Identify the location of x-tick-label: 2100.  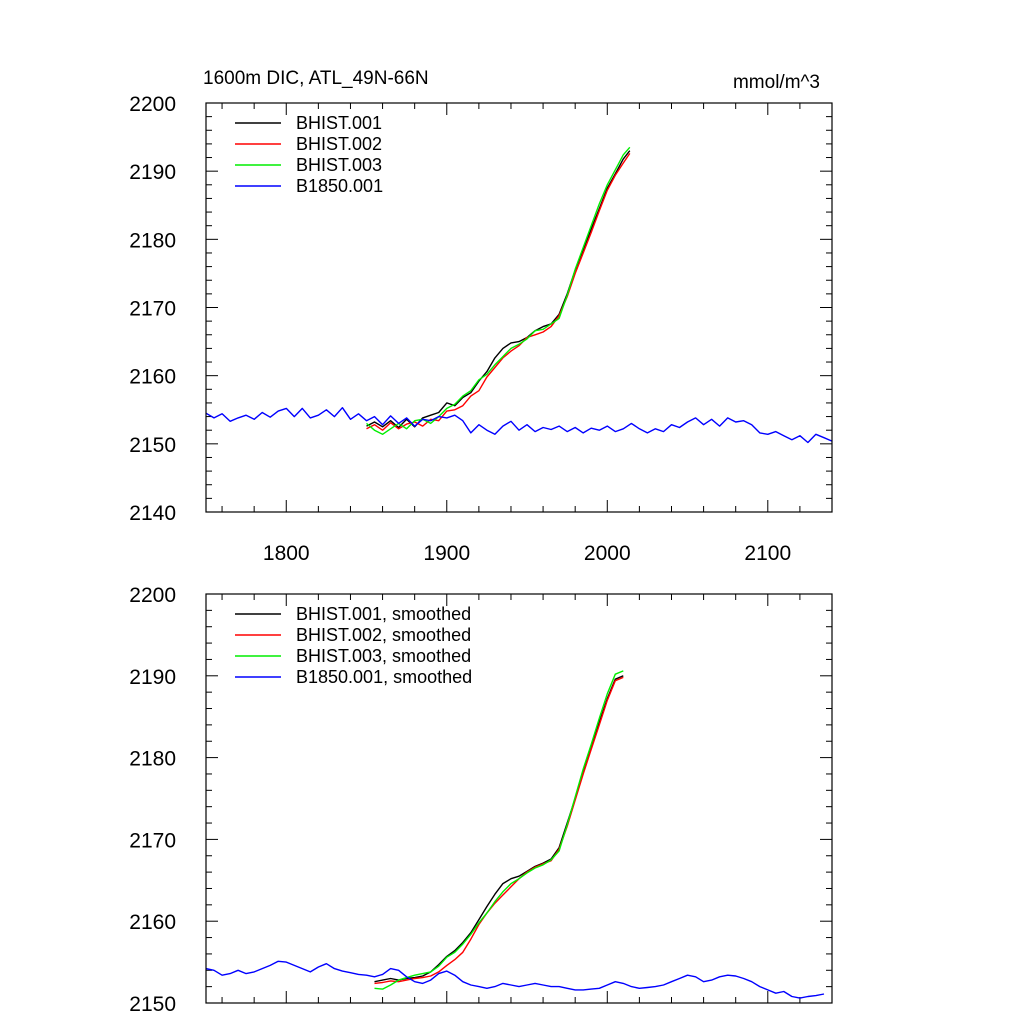
(767, 553).